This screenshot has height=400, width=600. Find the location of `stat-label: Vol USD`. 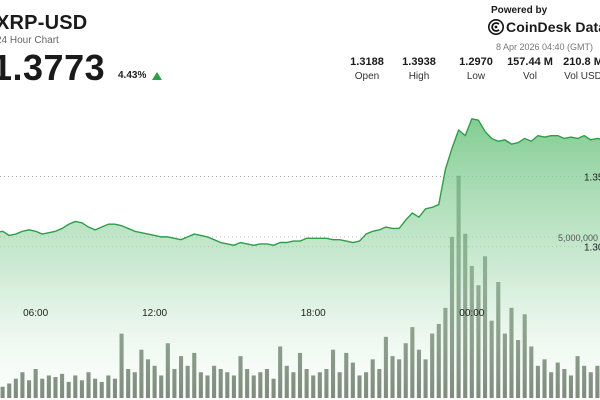

stat-label: Vol USD is located at coordinates (582, 76).